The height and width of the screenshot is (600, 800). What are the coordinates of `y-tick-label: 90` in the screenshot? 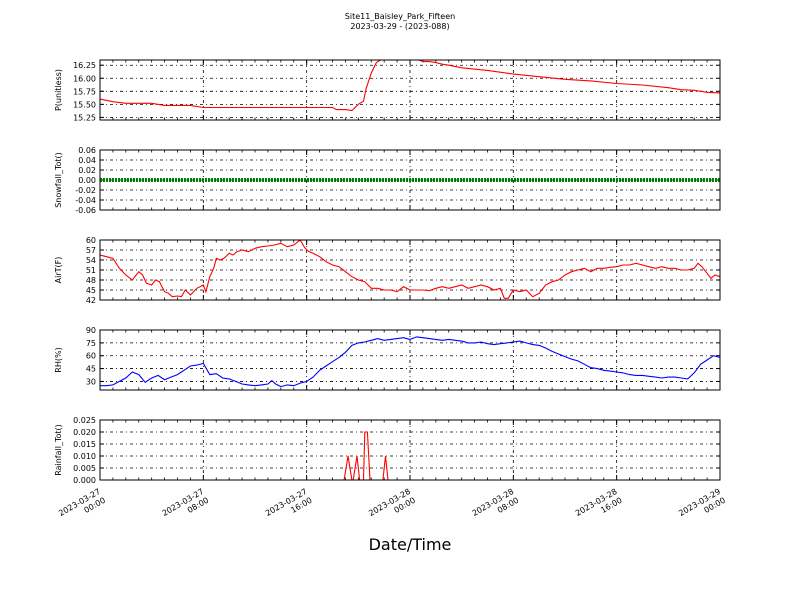 It's located at (91, 330).